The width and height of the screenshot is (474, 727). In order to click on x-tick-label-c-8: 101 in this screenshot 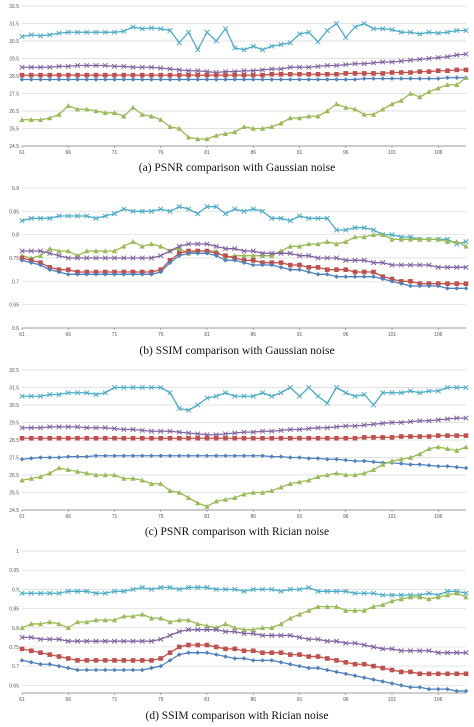, I will do `click(392, 517)`.